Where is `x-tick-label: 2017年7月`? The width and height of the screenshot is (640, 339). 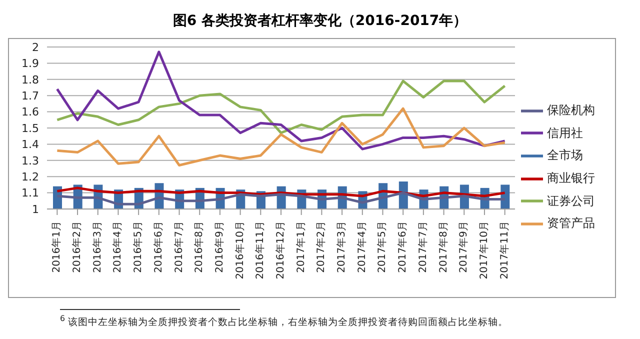
x-tick-label: 2017年7月 is located at coordinates (422, 247).